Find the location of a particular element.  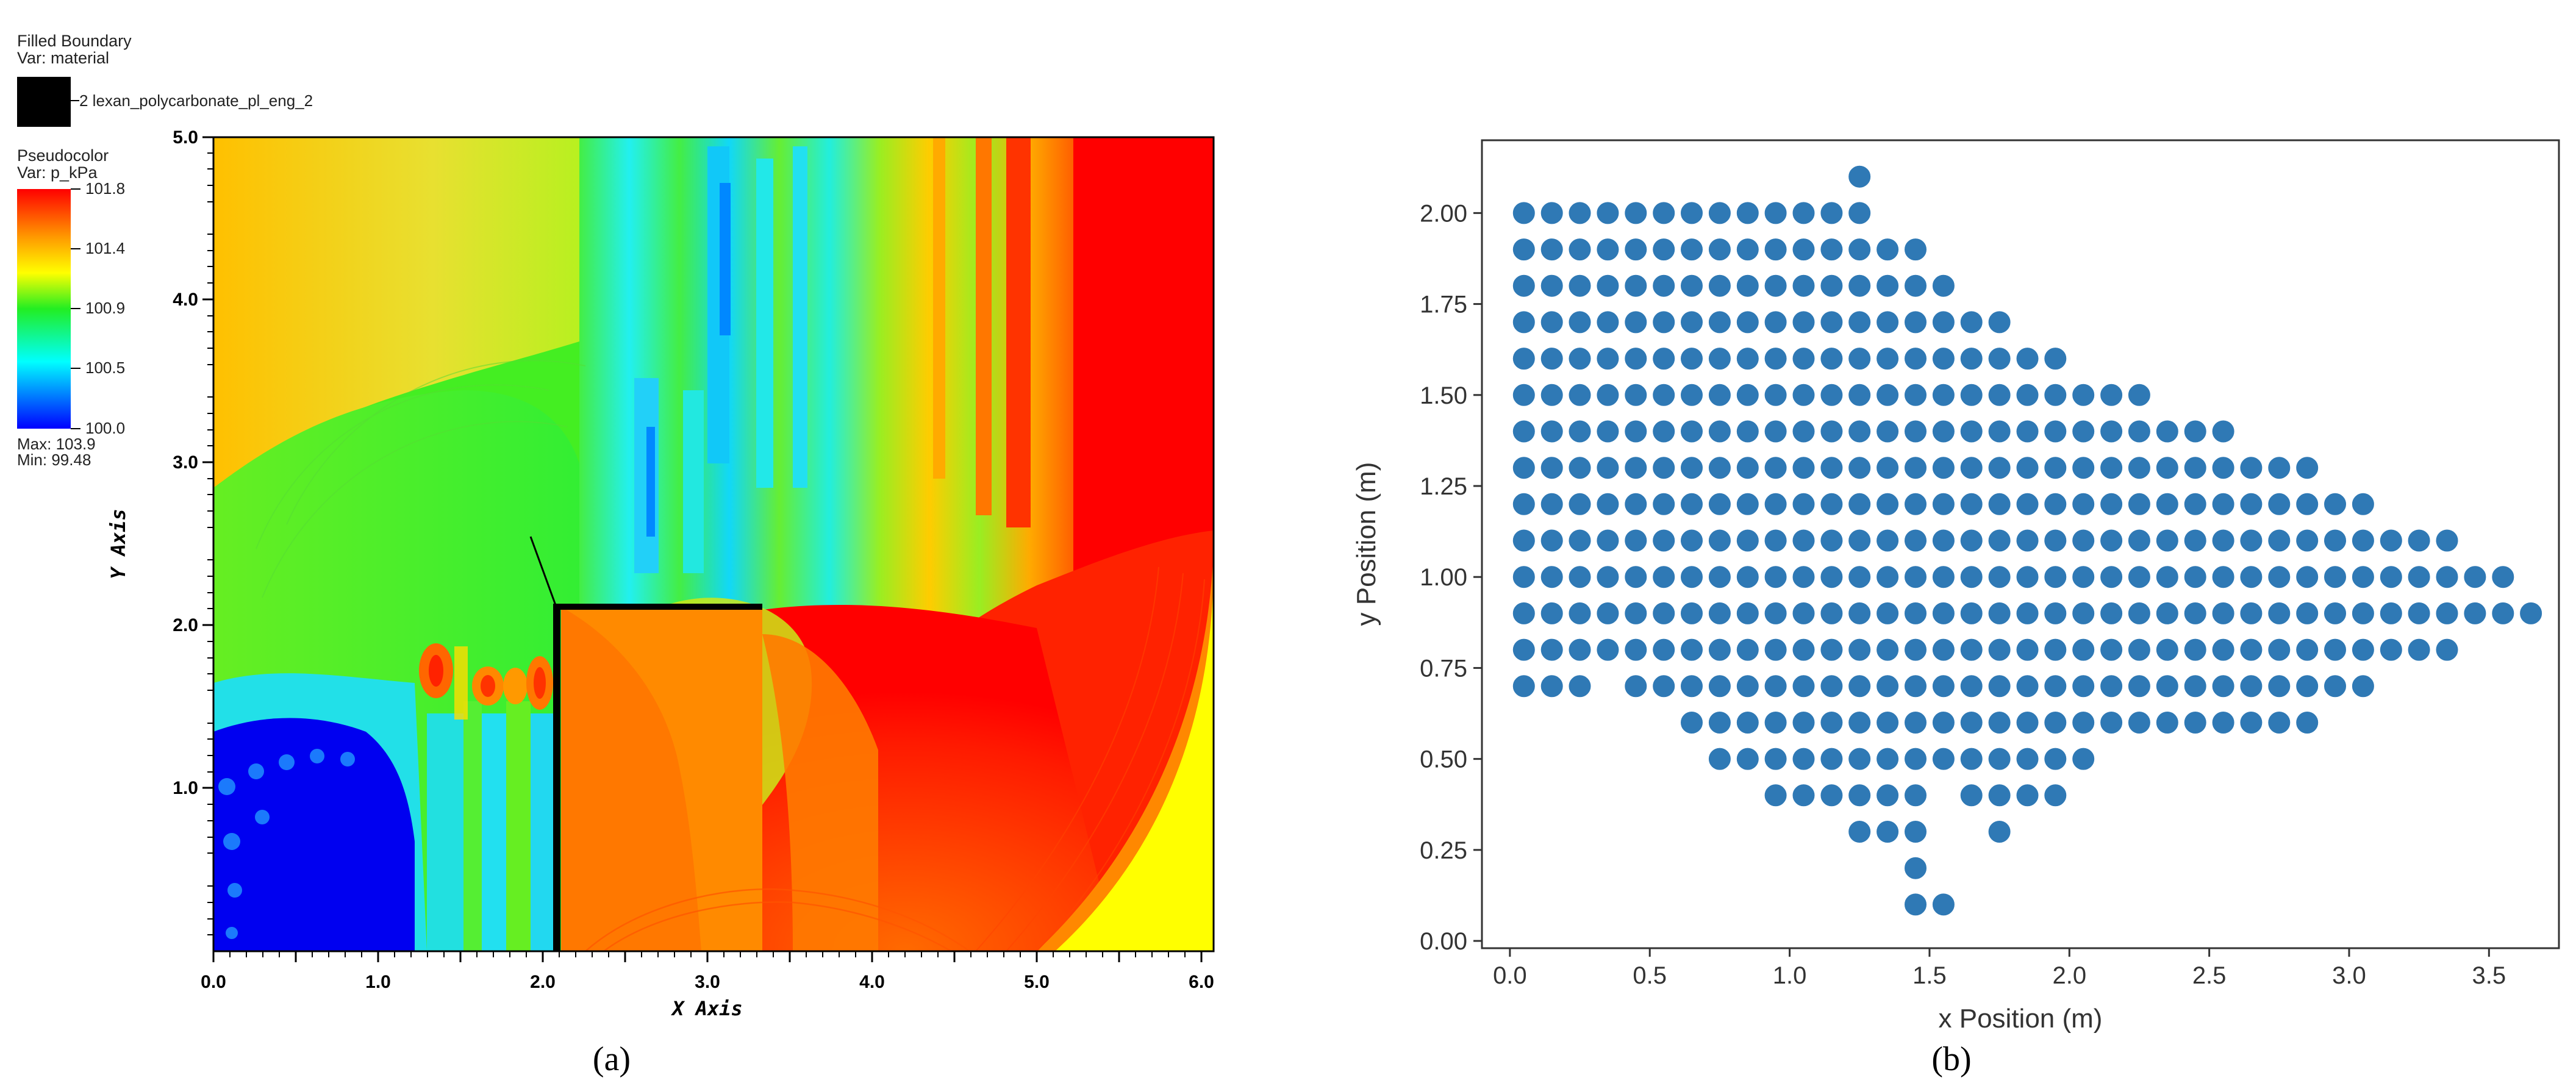

y-tick-label: 3.0 is located at coordinates (185, 462).